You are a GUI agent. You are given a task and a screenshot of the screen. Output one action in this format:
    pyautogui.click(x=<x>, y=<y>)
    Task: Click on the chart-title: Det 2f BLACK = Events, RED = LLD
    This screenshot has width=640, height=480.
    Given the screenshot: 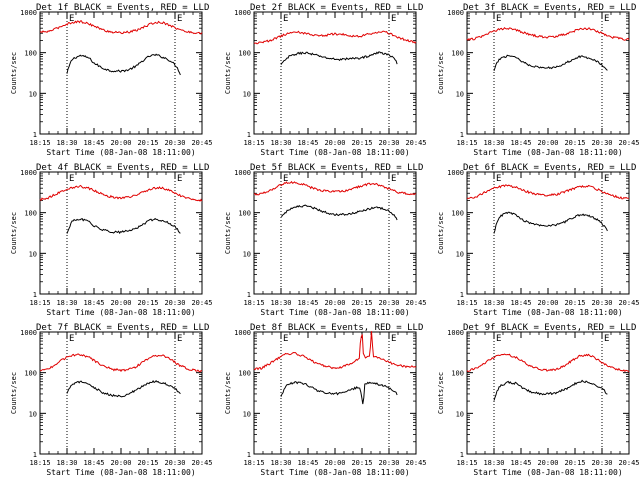 What is the action you would take?
    pyautogui.click(x=336, y=8)
    